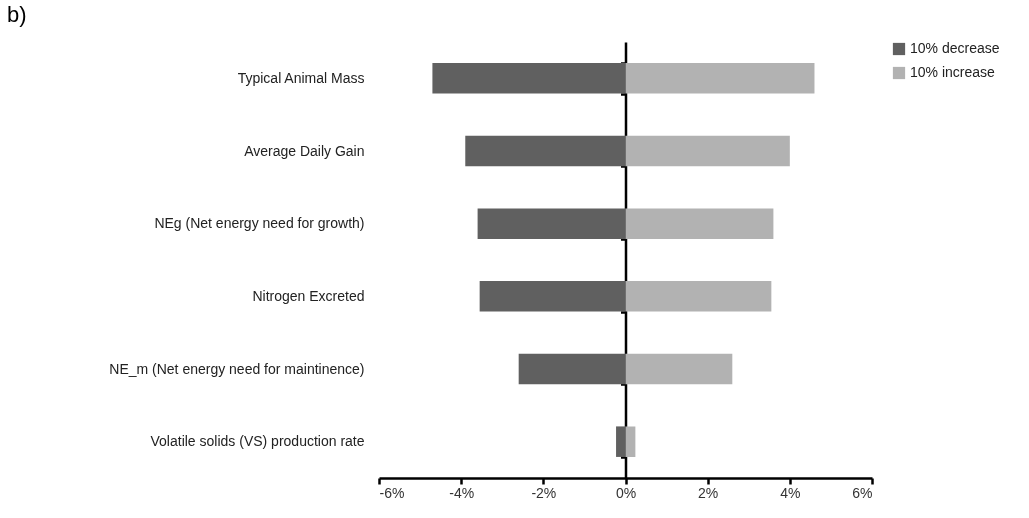 The width and height of the screenshot is (1029, 518). I want to click on x-tick-label: -2%, so click(544, 492).